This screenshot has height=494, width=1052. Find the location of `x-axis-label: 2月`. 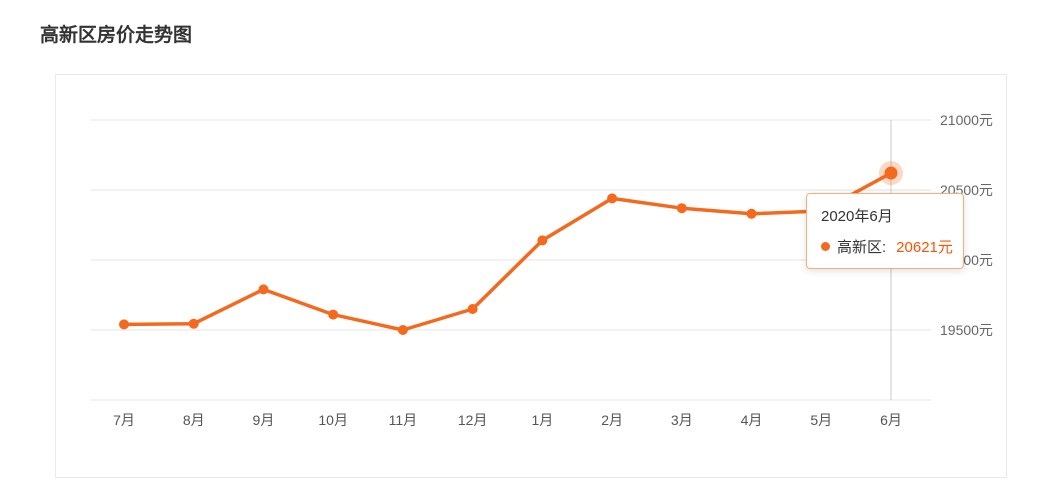

x-axis-label: 2月 is located at coordinates (612, 420).